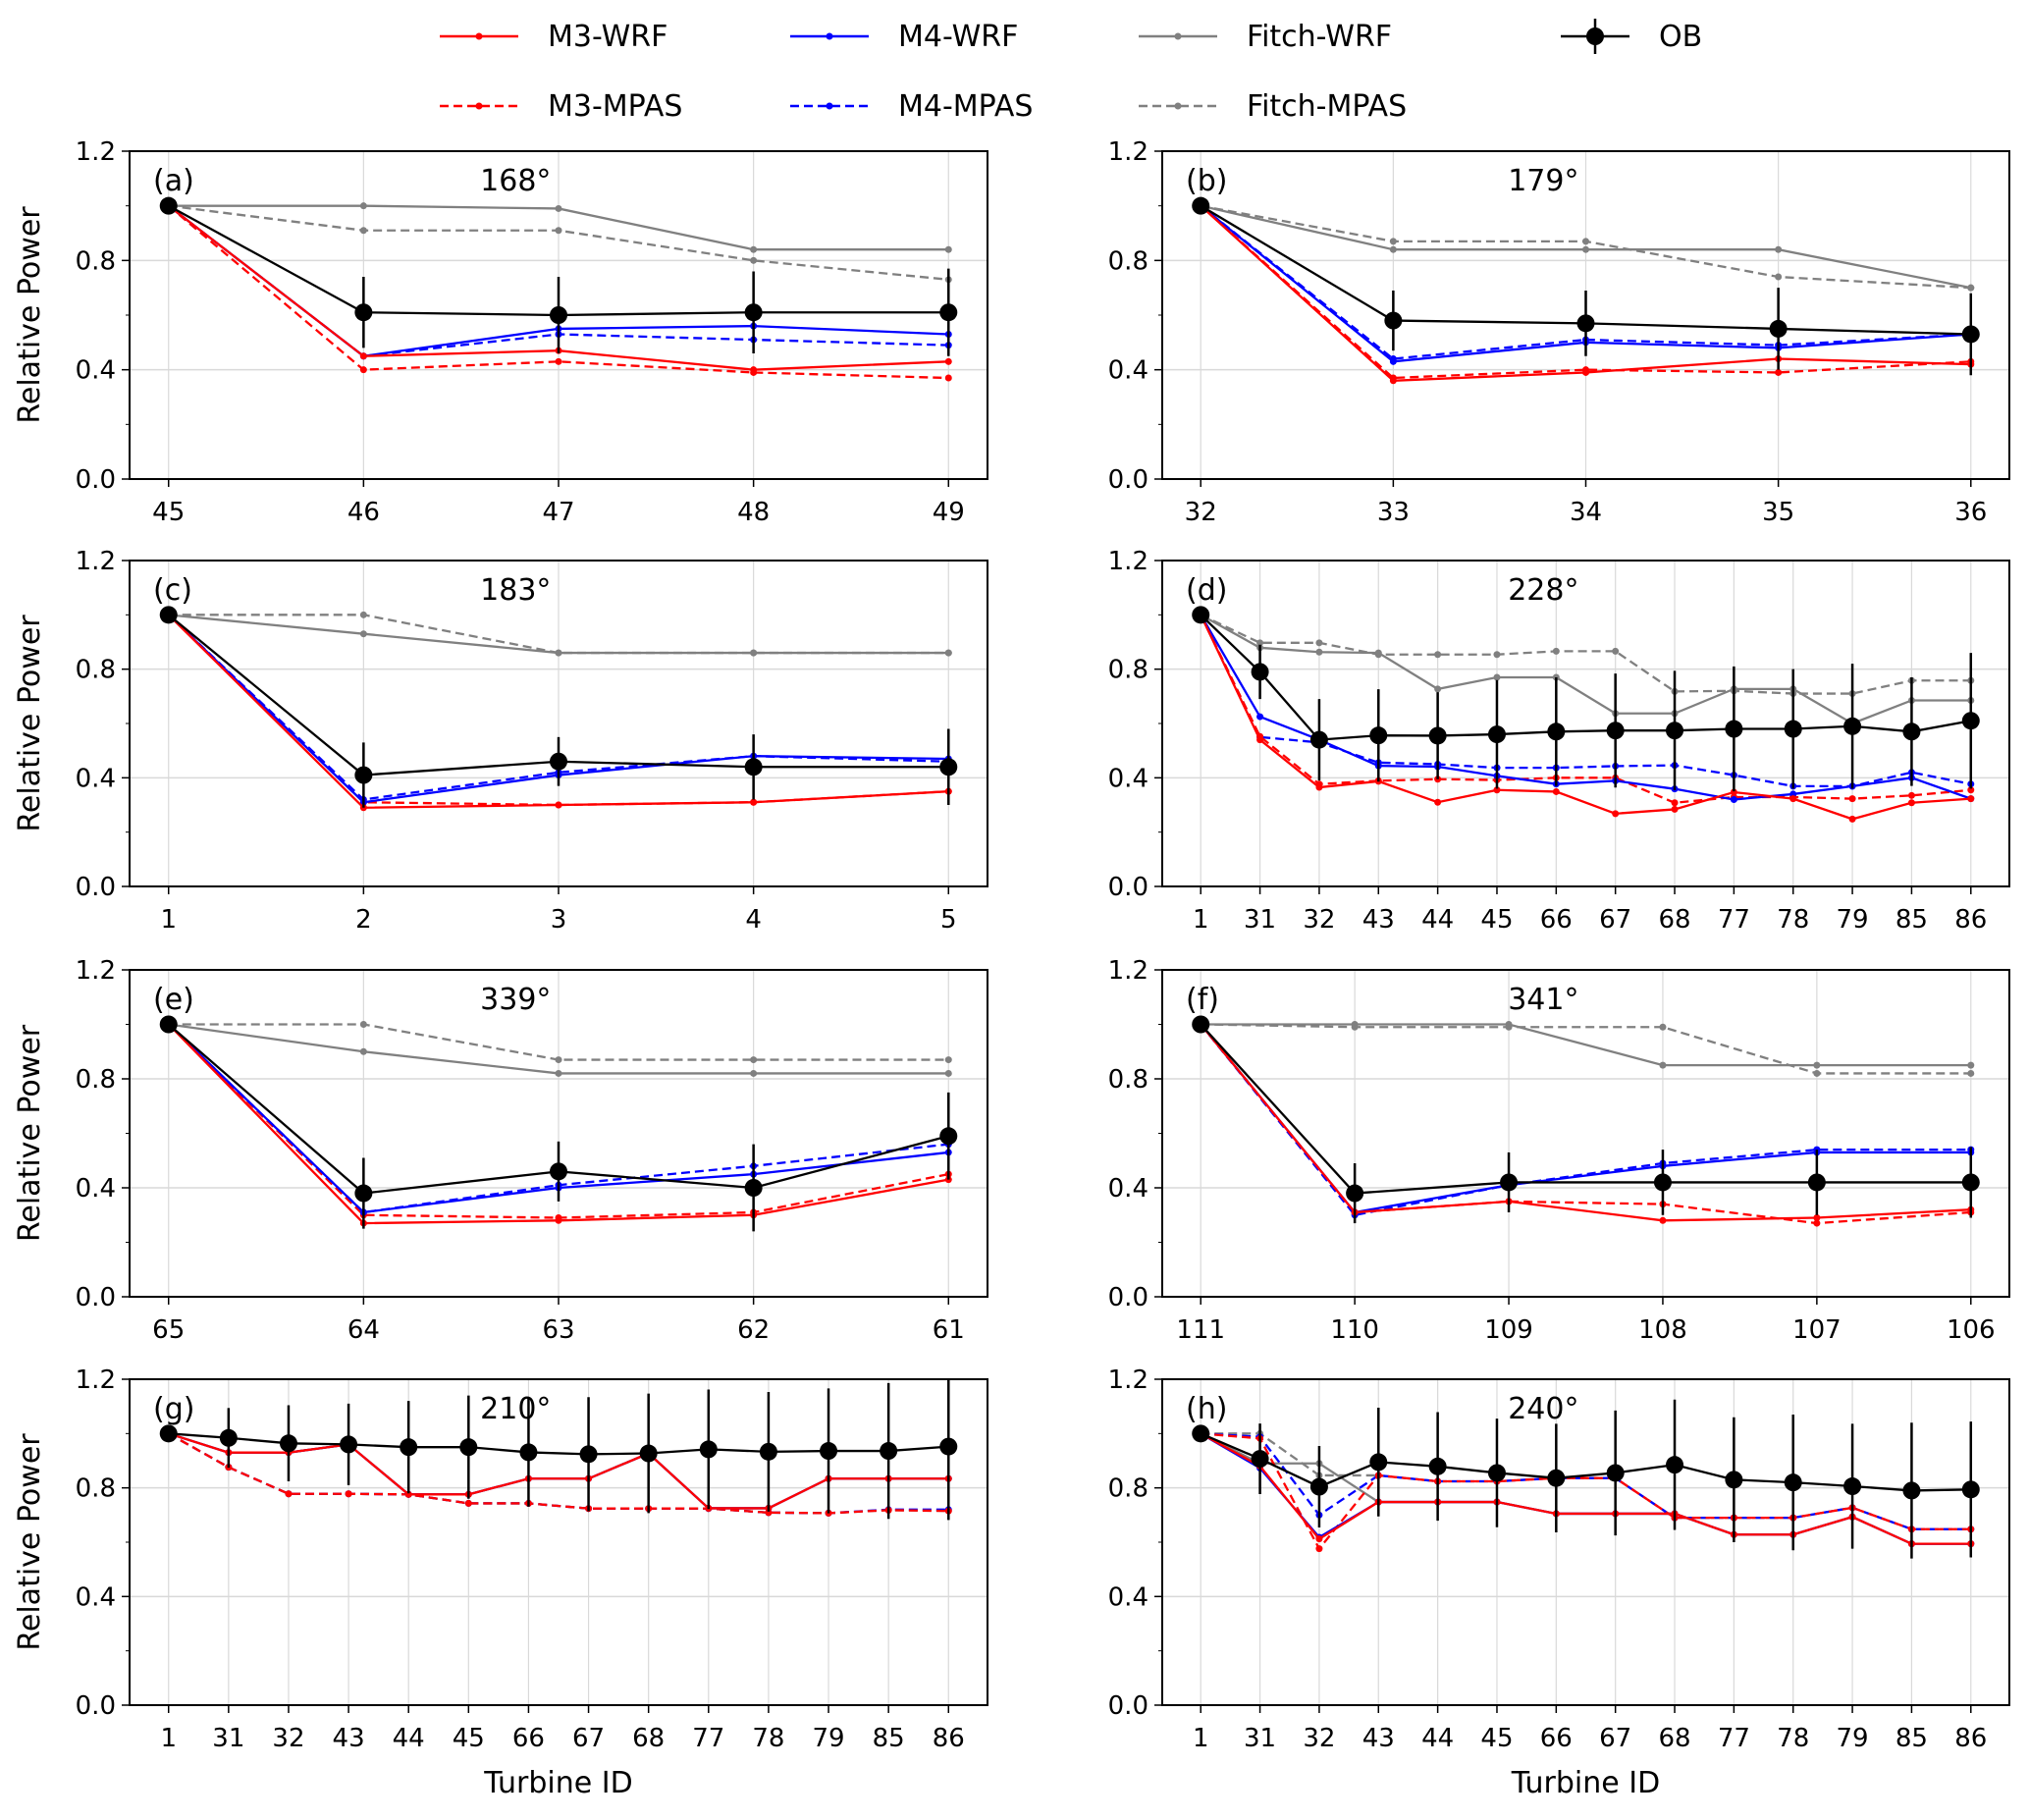  Describe the element at coordinates (829, 36) in the screenshot. I see `legend-marker` at that location.